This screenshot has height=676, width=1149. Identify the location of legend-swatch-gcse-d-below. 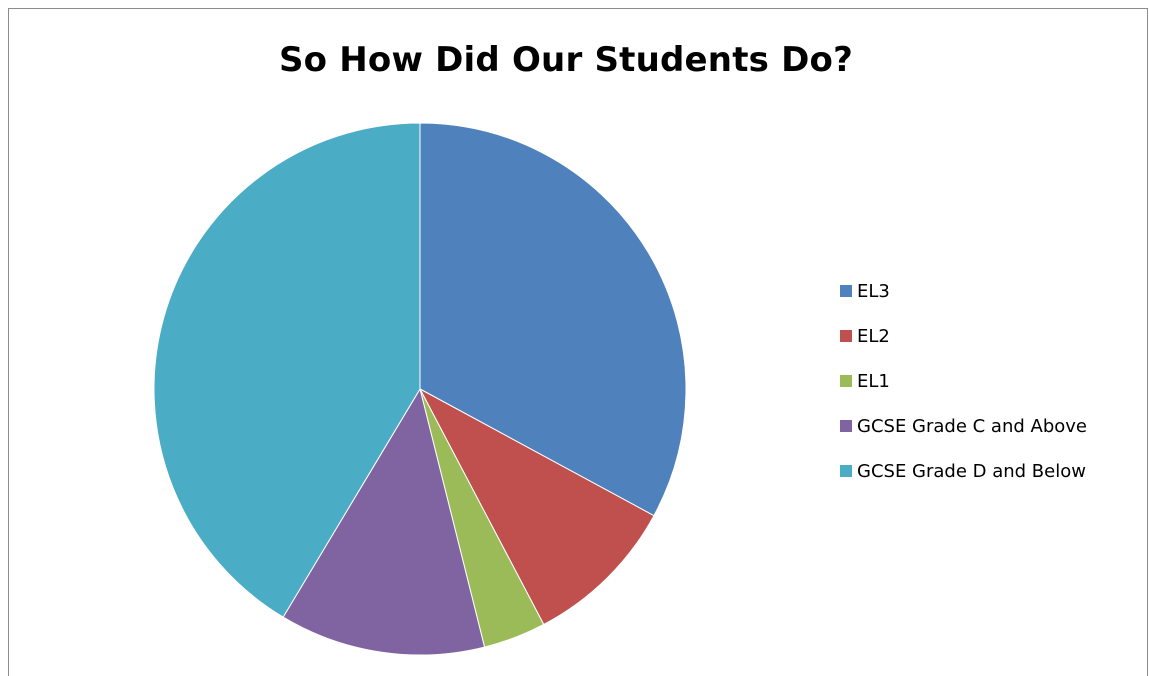
(846, 471).